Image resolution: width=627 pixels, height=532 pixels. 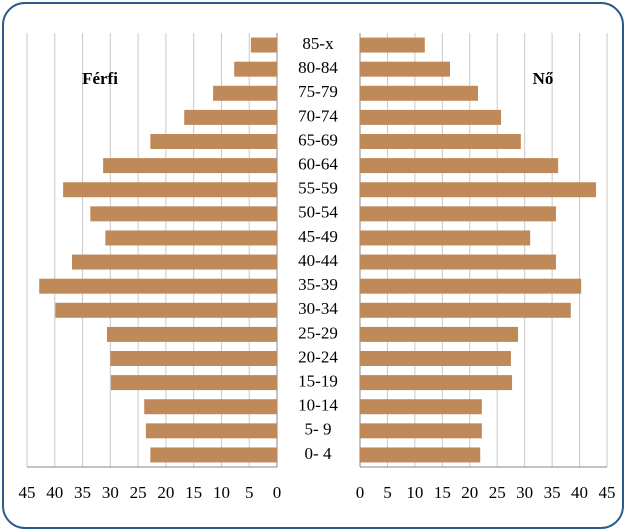 I want to click on category-label: 55-59, so click(x=318, y=188).